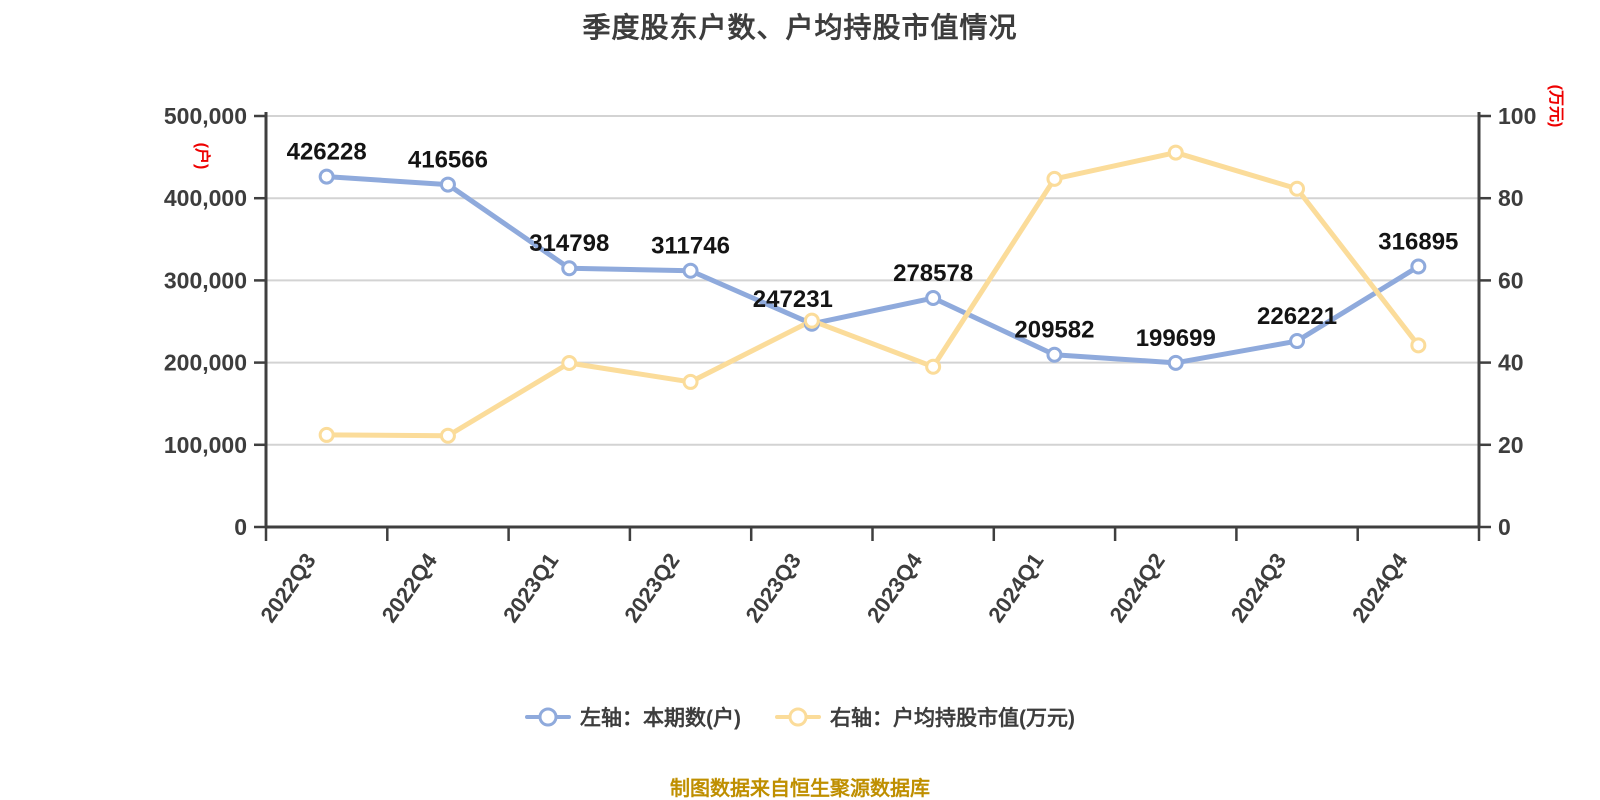 This screenshot has width=1600, height=800. Describe the element at coordinates (1258, 588) in the screenshot. I see `x-axis-category-label: 2024Q3` at that location.